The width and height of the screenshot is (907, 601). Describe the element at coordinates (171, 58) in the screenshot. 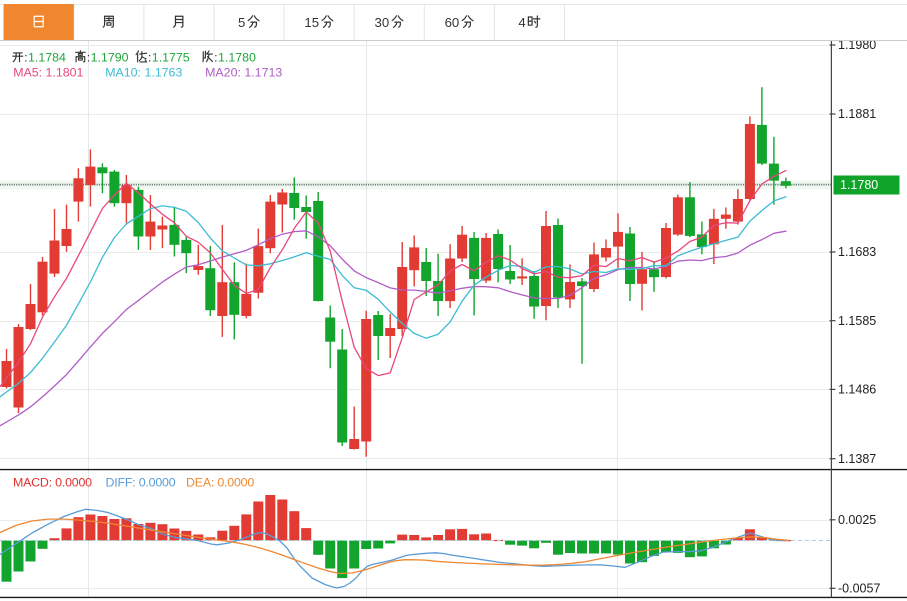

I see `svg-text: 1.1775` at that location.